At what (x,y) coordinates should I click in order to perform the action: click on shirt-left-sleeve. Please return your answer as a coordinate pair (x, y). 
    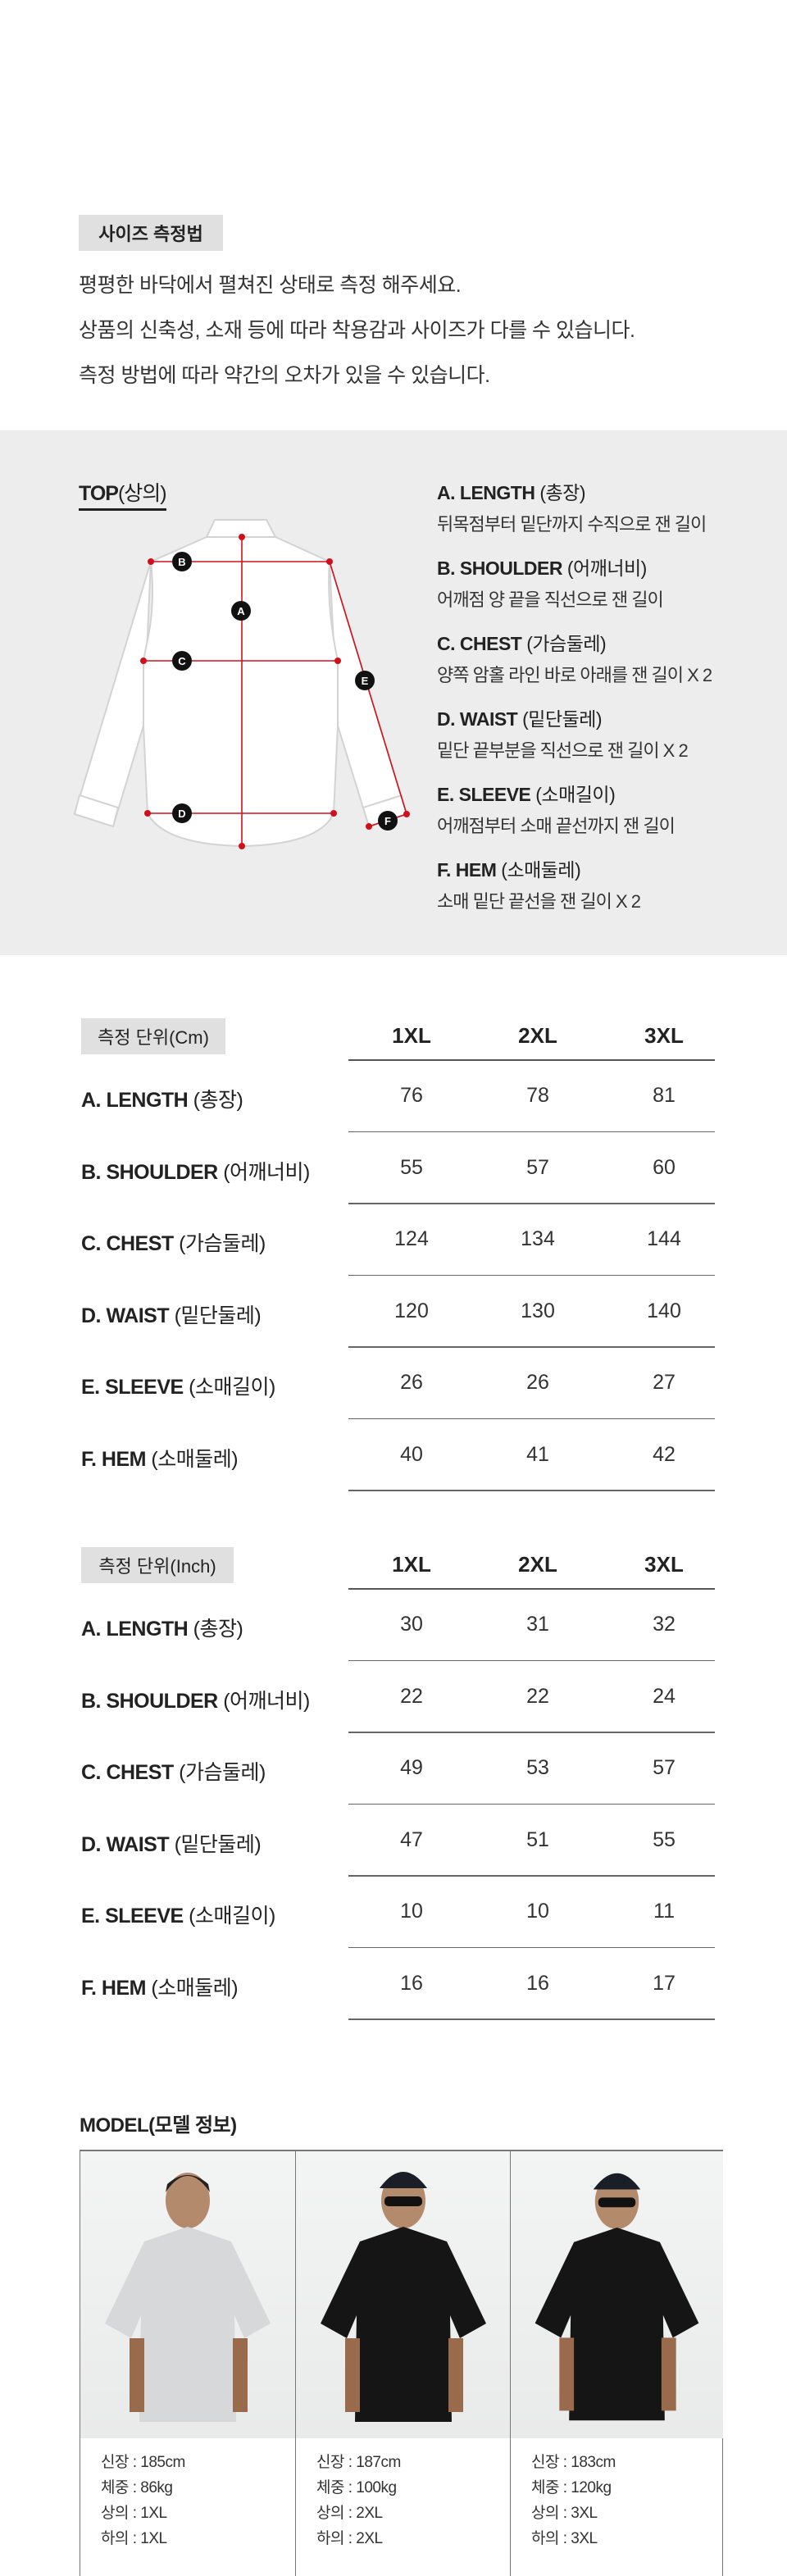
    Looking at the image, I should click on (112, 694).